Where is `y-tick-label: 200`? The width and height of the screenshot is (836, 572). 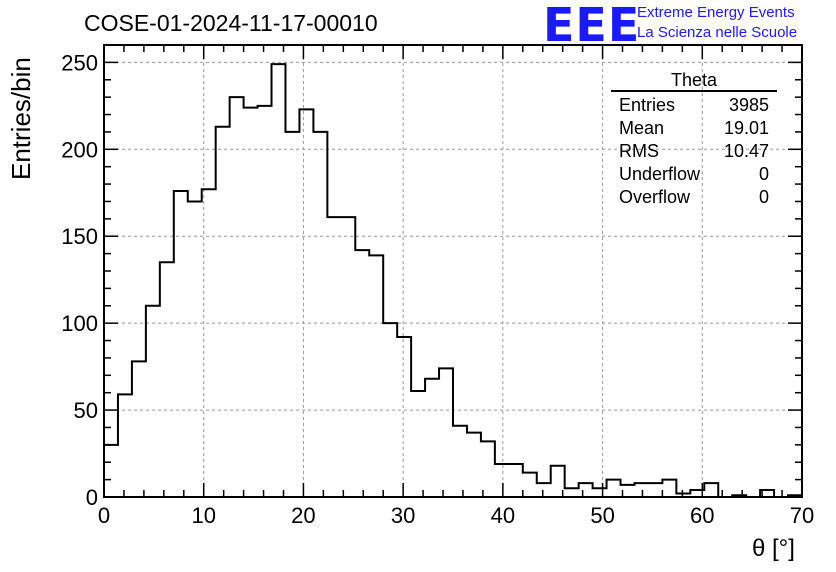
y-tick-label: 200 is located at coordinates (79, 149).